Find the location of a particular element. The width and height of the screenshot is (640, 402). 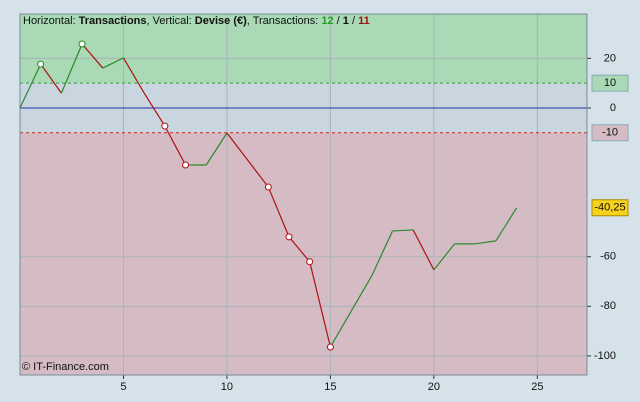

y-tick-label: -60 is located at coordinates (608, 257).